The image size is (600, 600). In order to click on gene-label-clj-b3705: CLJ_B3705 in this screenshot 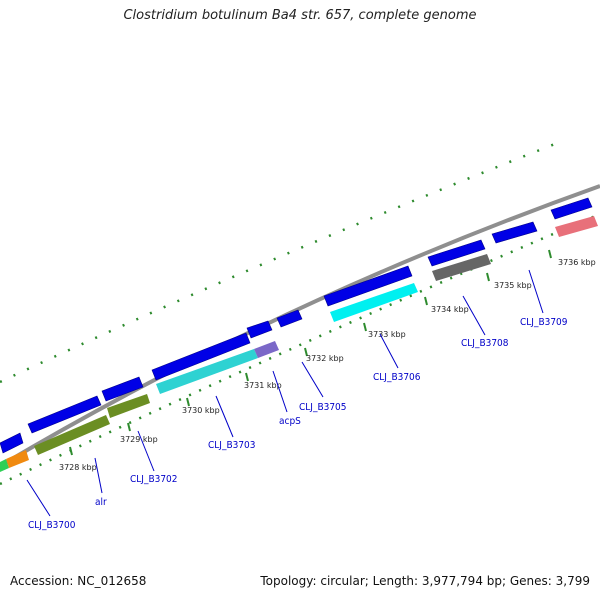, I will do `click(323, 407)`.